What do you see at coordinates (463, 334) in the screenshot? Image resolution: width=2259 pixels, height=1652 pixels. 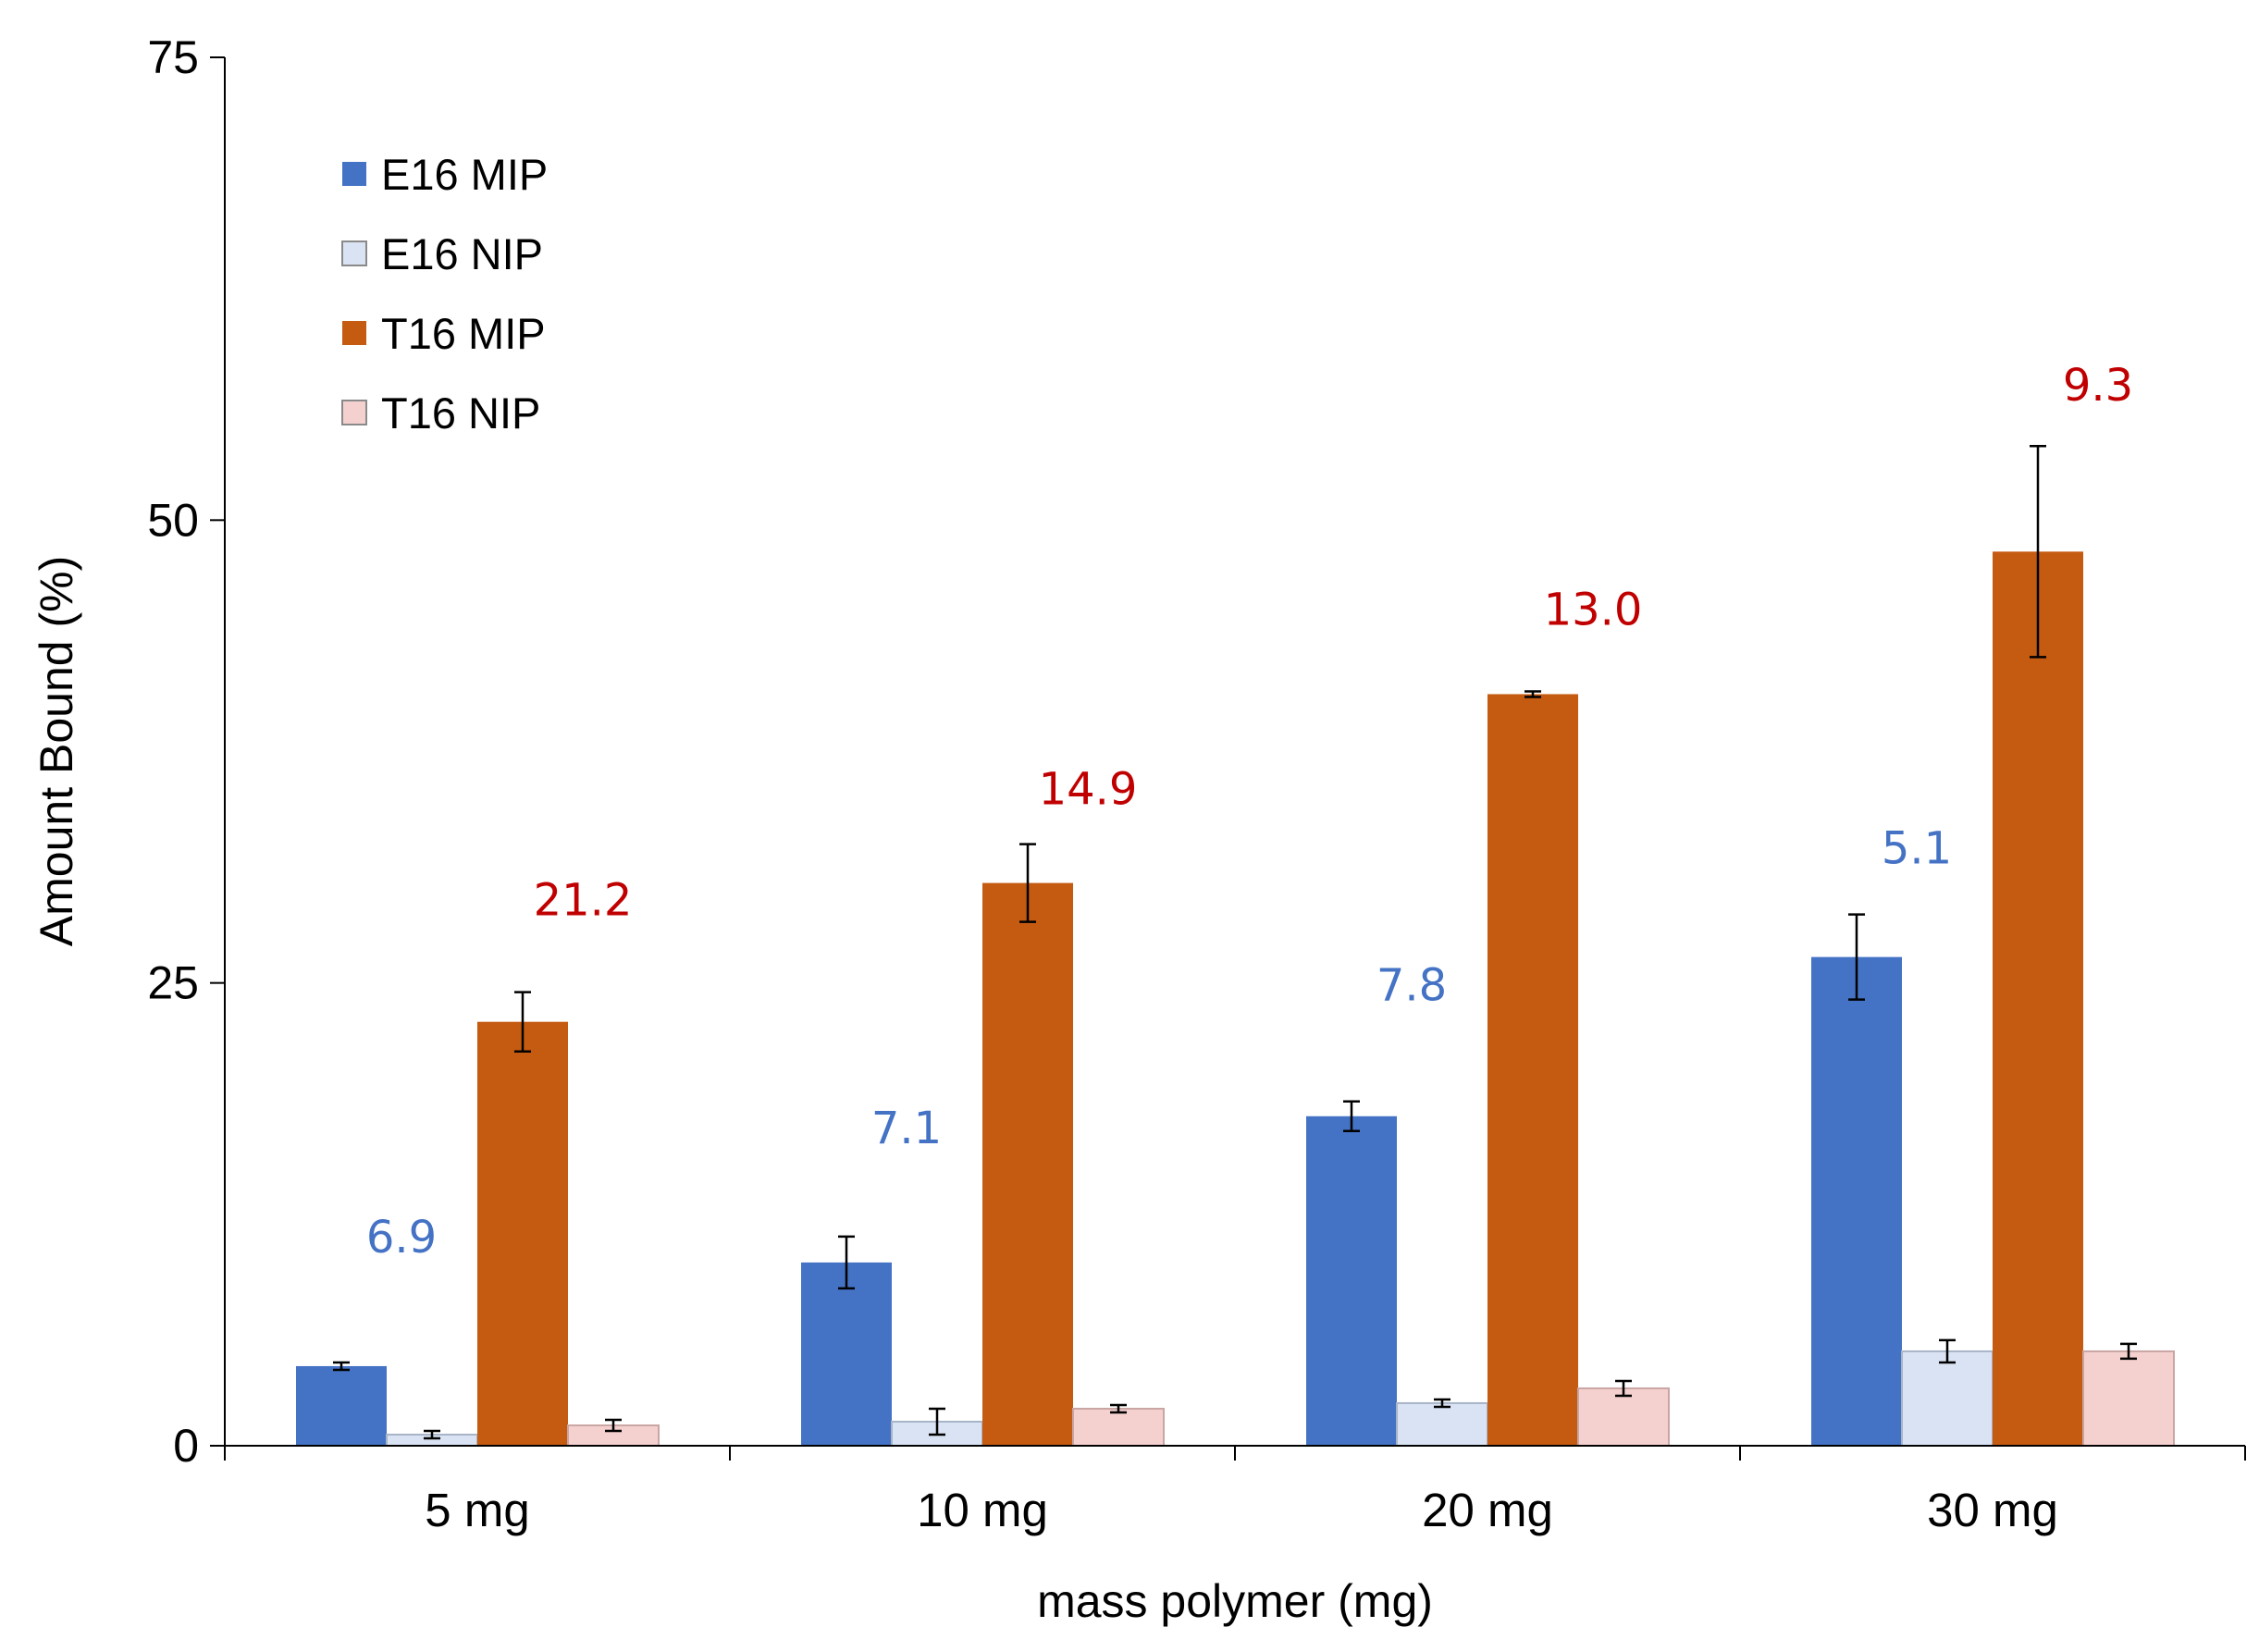 I see `legend-label: T16 MIP` at bounding box center [463, 334].